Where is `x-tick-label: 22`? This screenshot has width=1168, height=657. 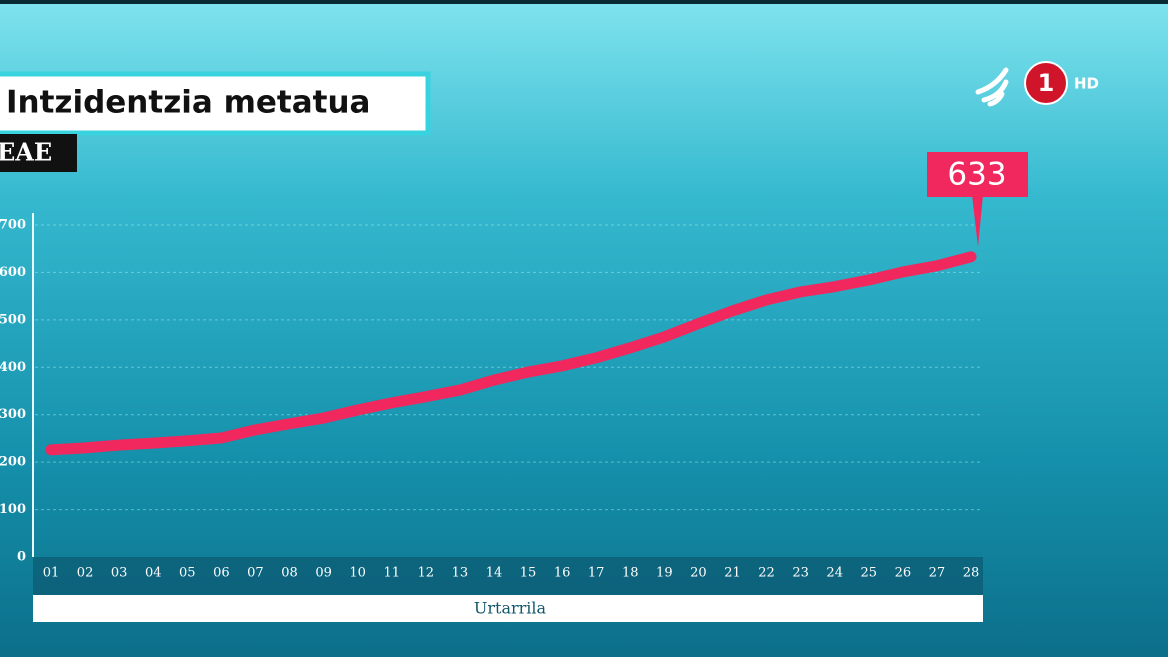
x-tick-label: 22 is located at coordinates (766, 573).